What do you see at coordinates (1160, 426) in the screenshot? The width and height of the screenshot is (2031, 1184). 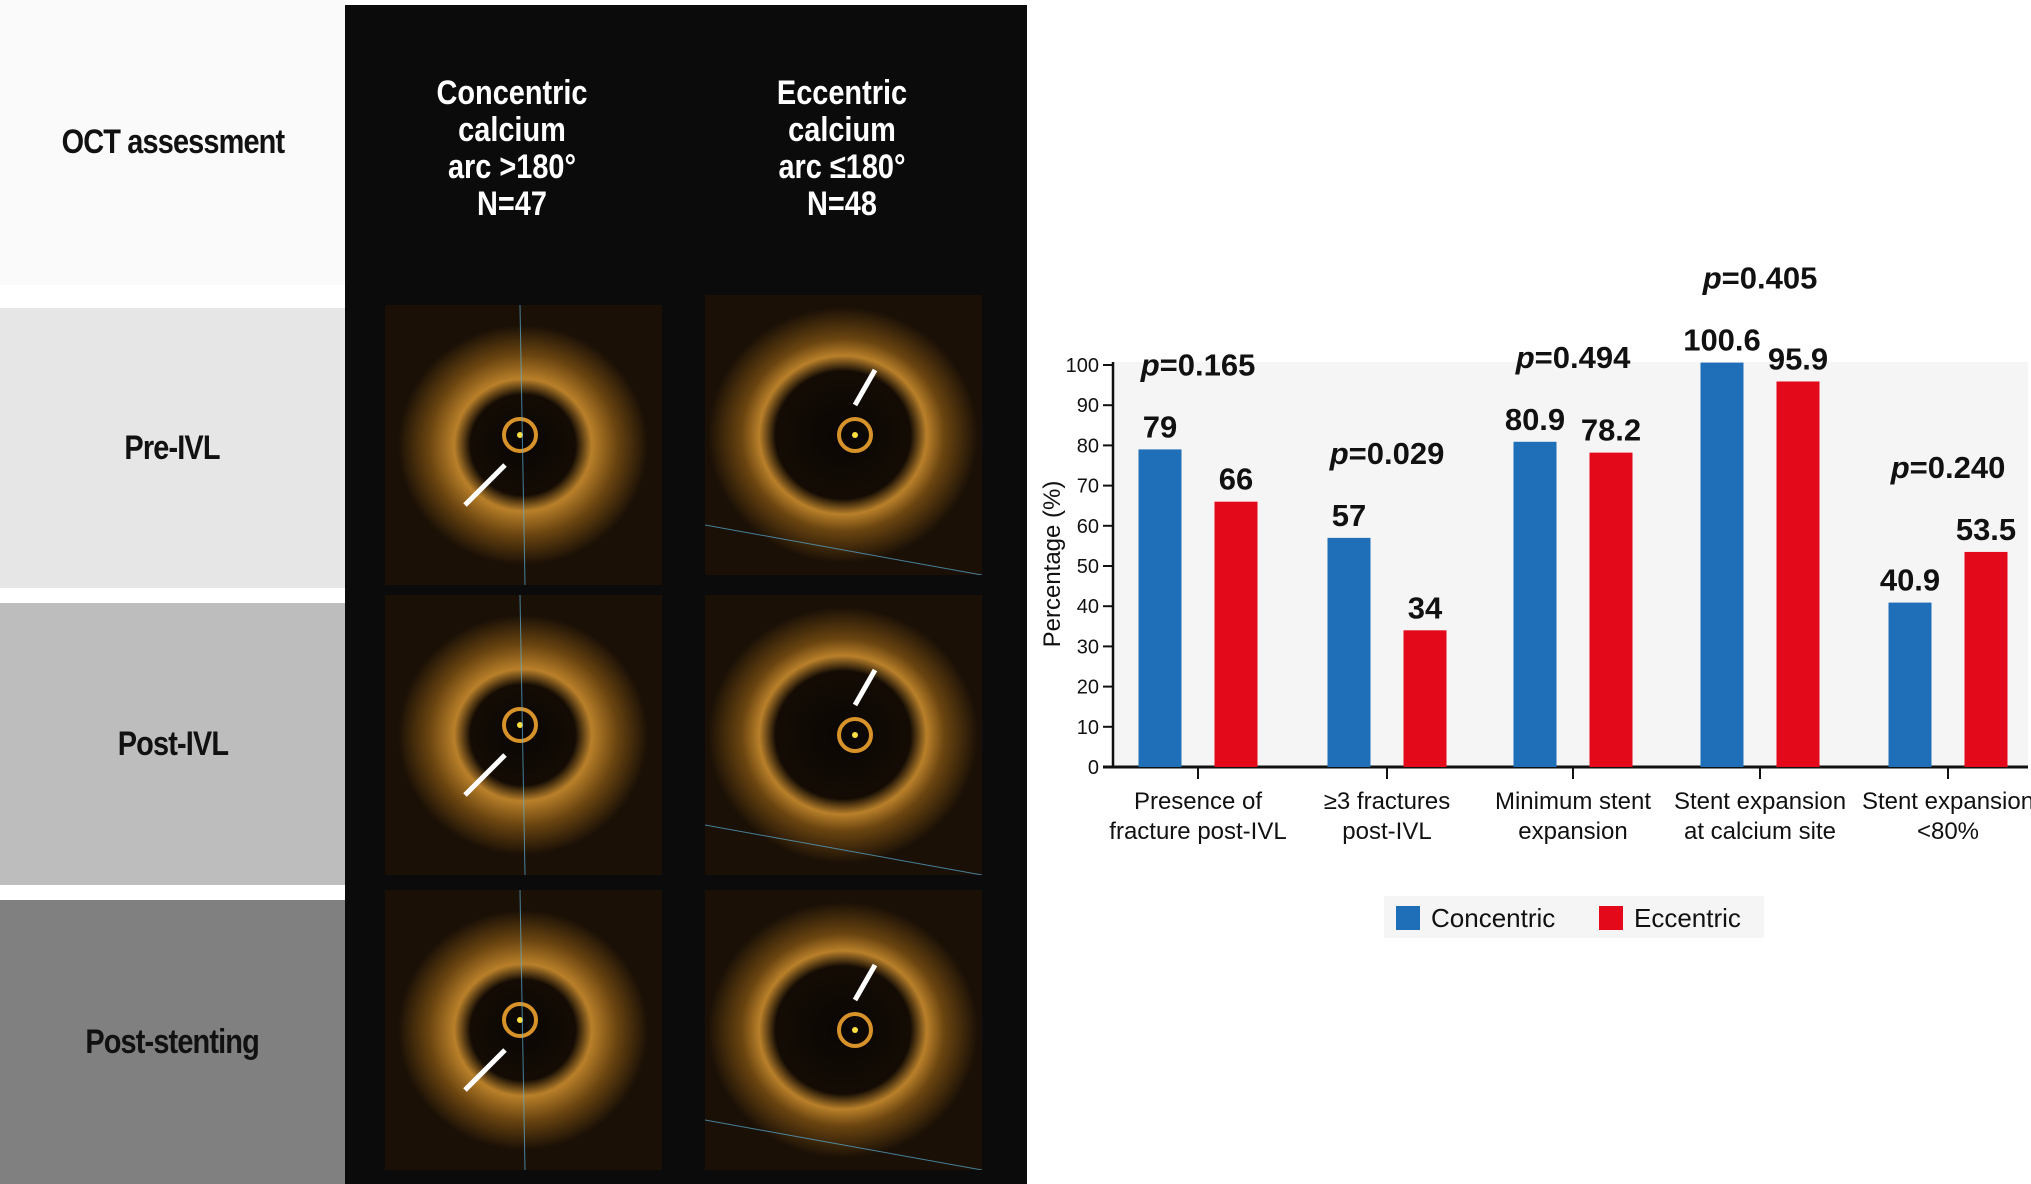 I see `value-label: 79` at bounding box center [1160, 426].